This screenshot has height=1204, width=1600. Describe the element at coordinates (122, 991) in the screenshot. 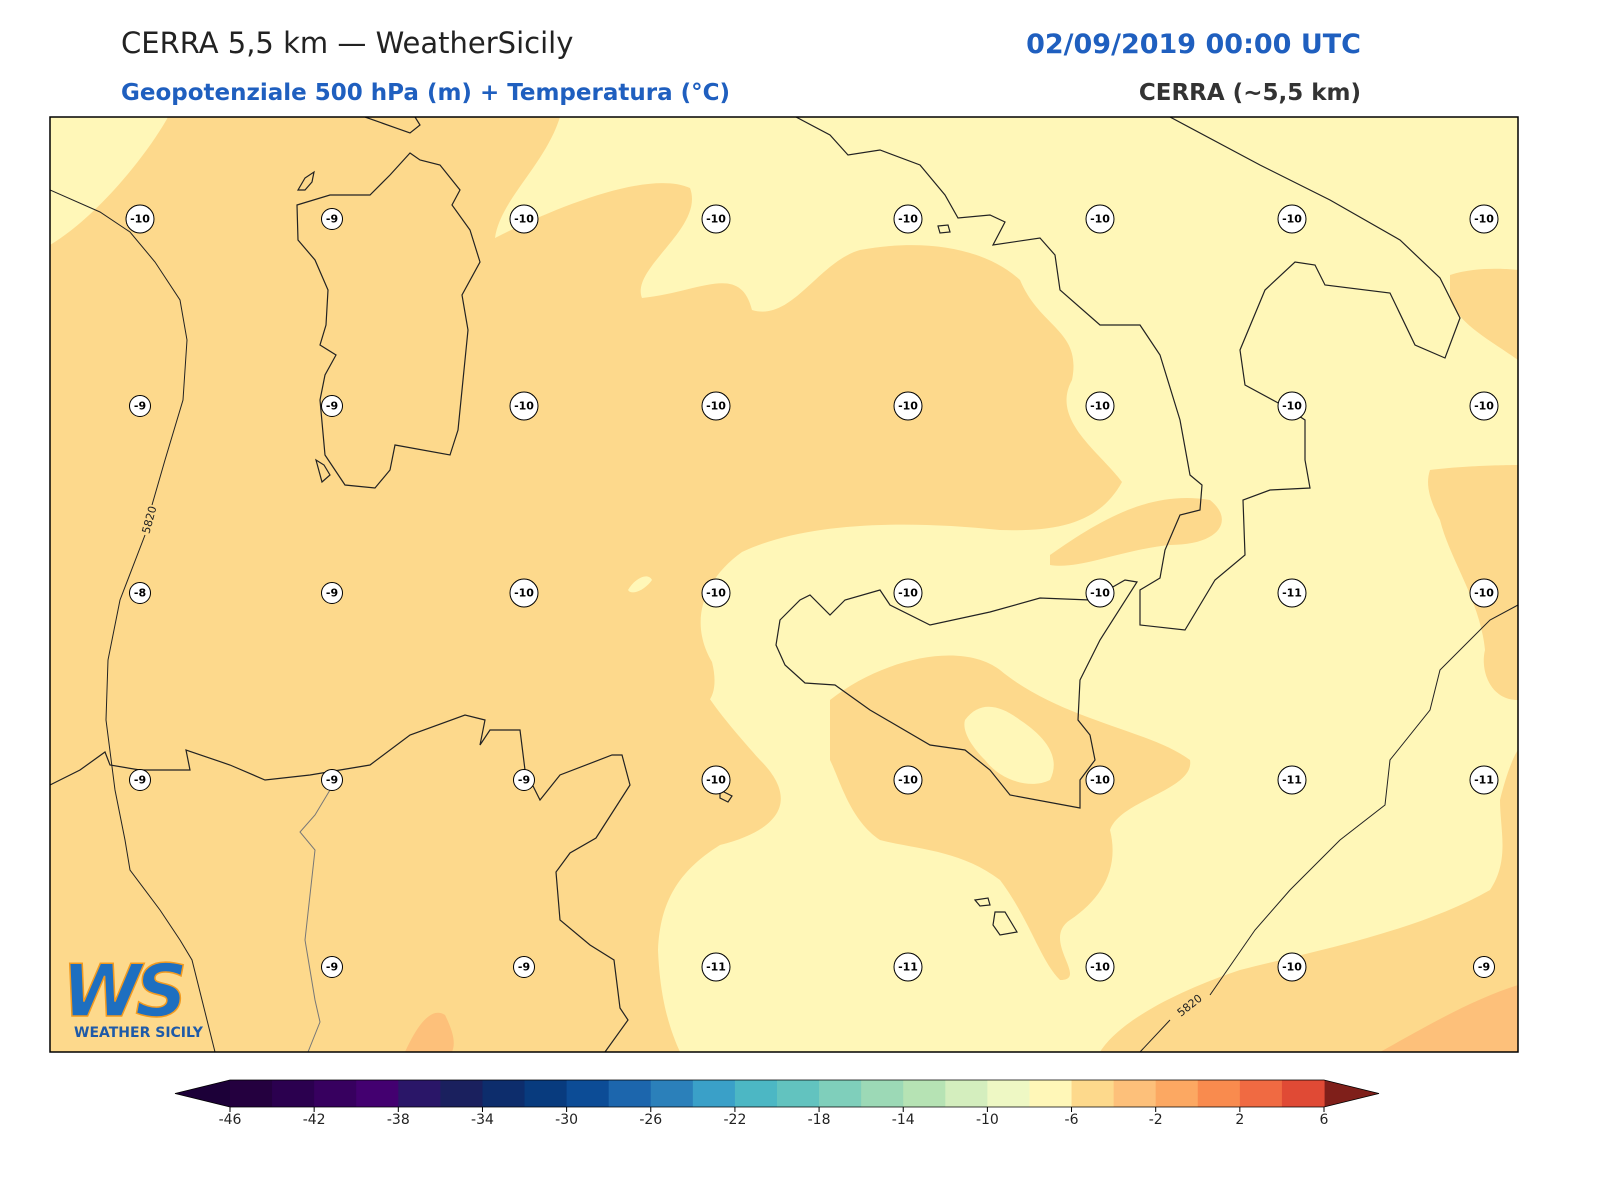

I see `logo-mark: WS` at that location.